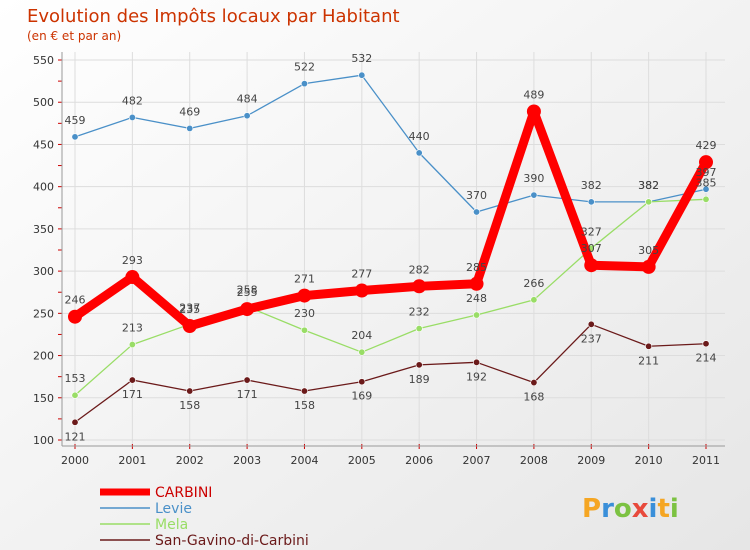 Image resolution: width=750 pixels, height=550 pixels. I want to click on data-label: 390, so click(533, 178).